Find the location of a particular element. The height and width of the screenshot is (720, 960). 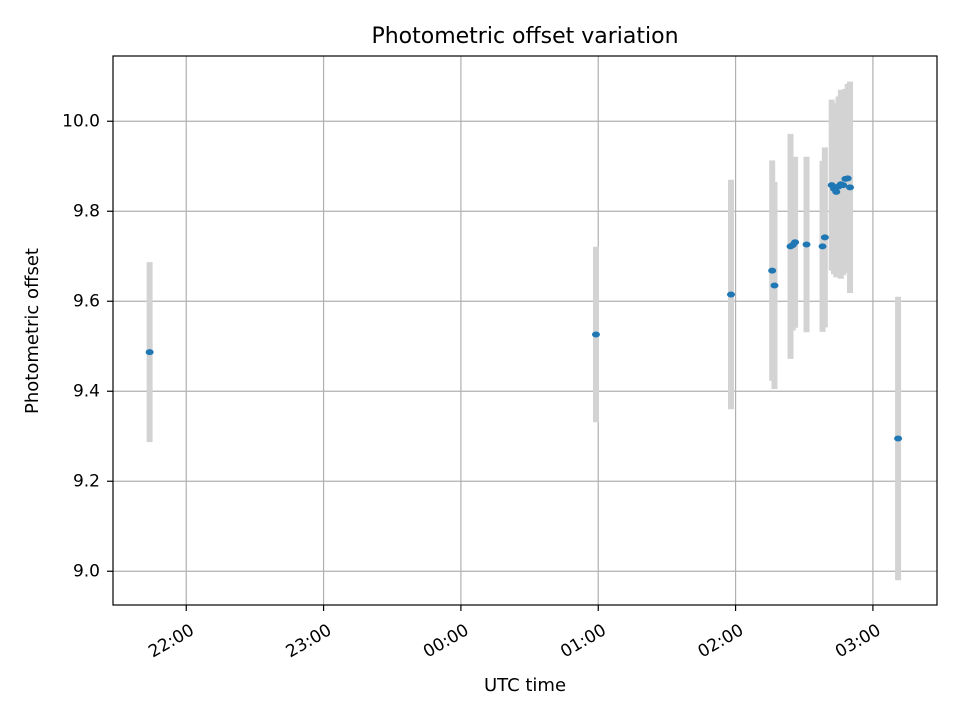

x-tick-label: 02:00 is located at coordinates (721, 641).